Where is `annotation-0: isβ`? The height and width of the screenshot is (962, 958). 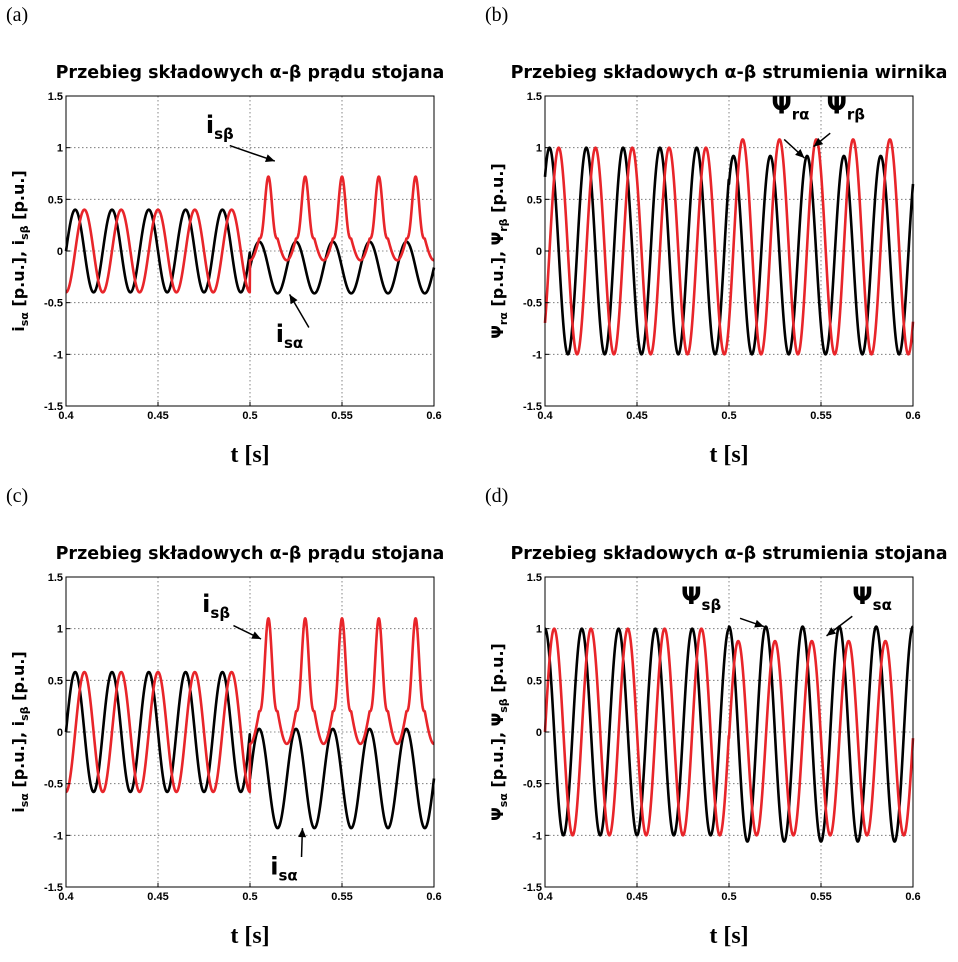 annotation-0: isβ is located at coordinates (241, 136).